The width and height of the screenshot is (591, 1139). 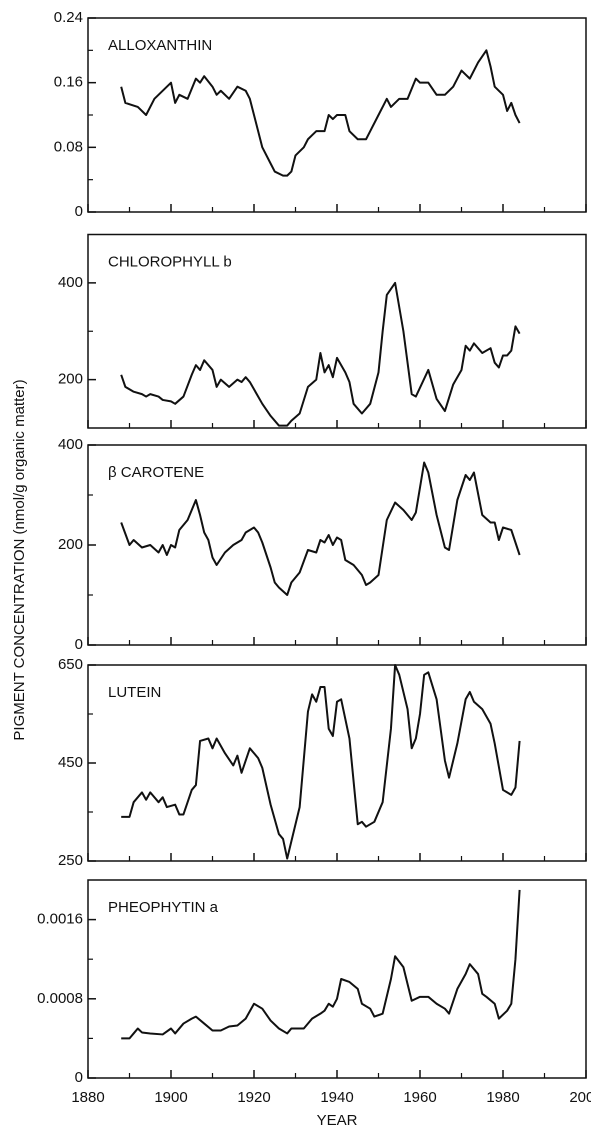 What do you see at coordinates (336, 1097) in the screenshot?
I see `x-tick-label: 1940` at bounding box center [336, 1097].